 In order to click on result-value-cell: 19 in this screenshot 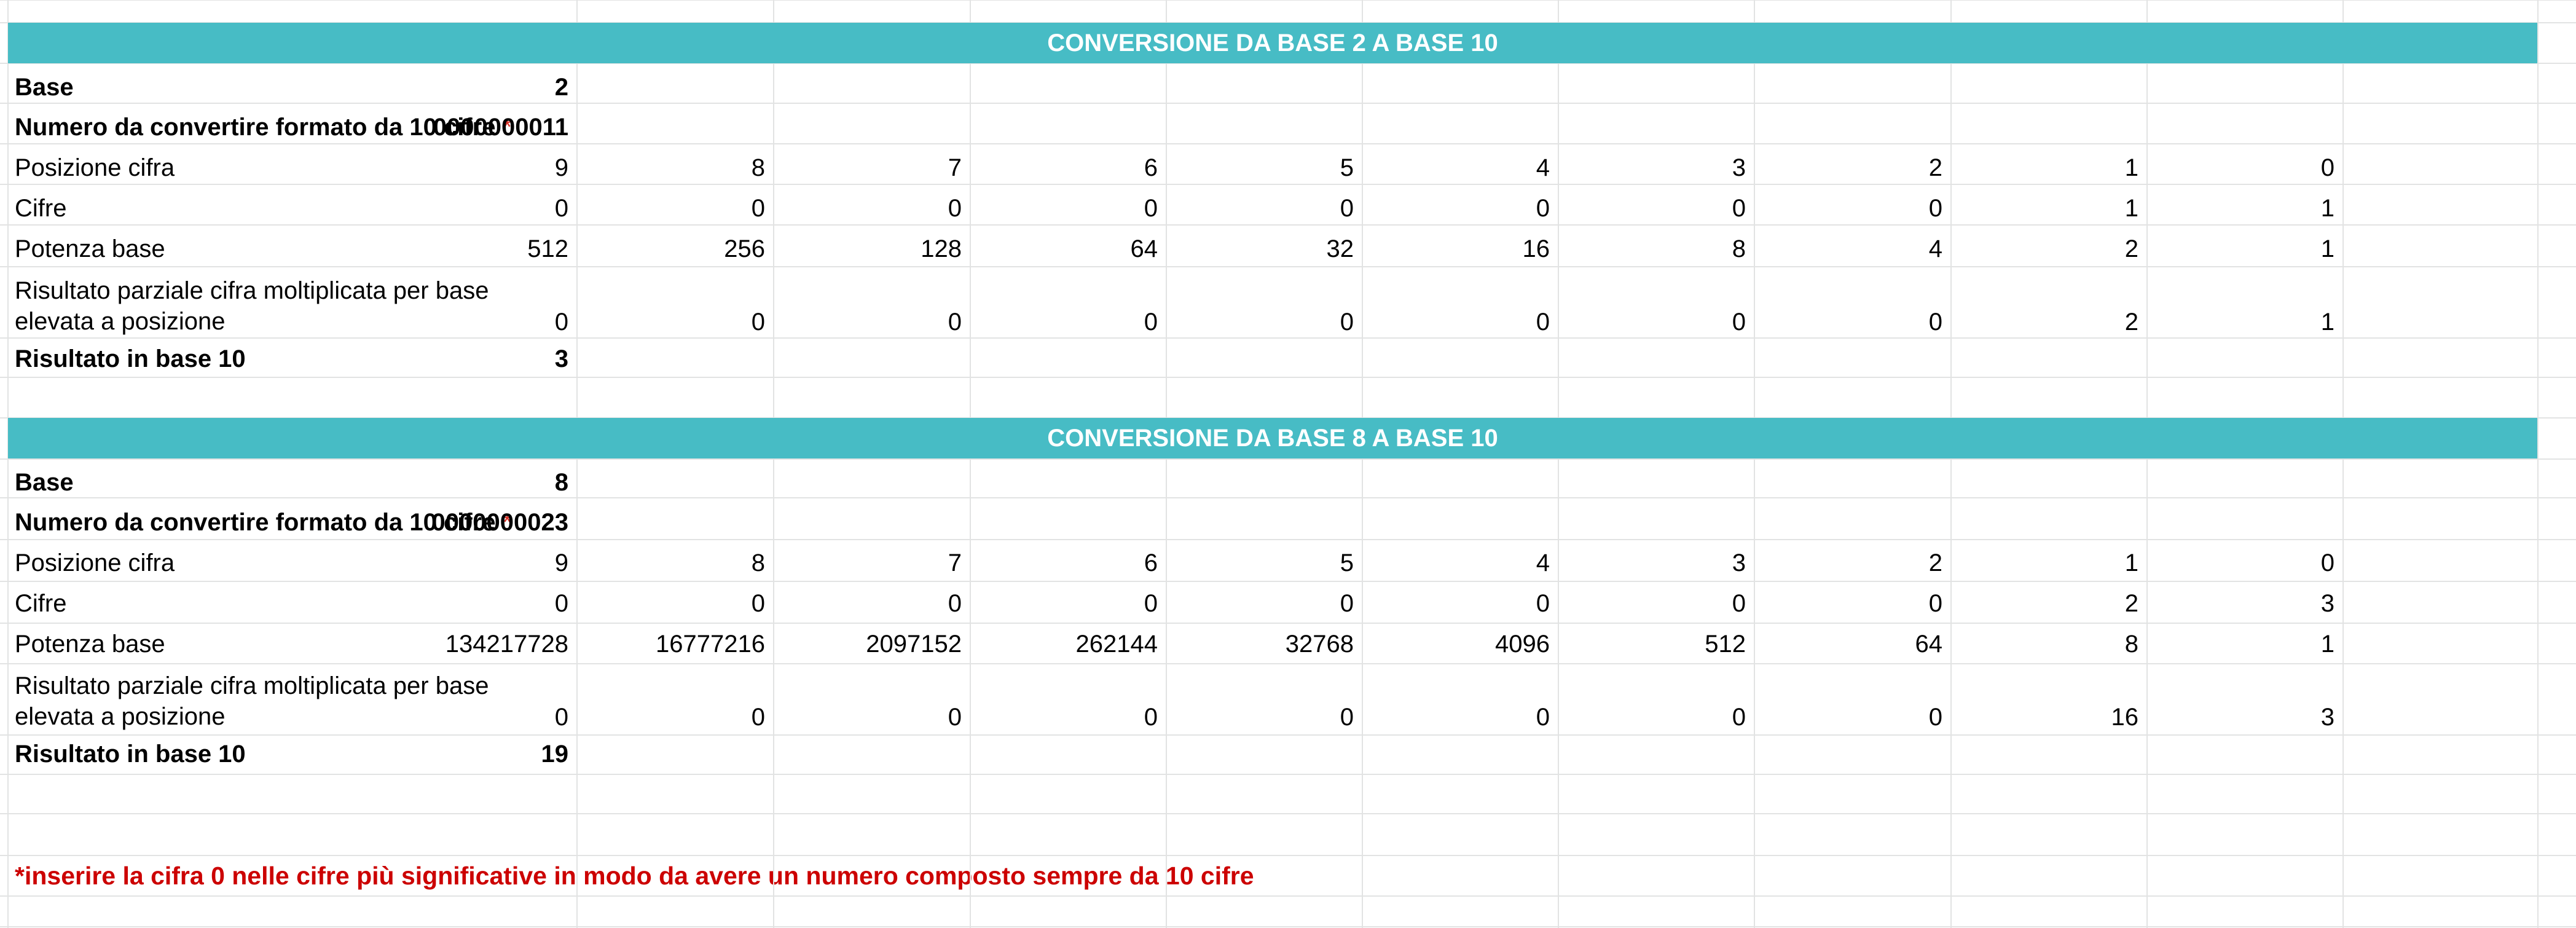, I will do `click(555, 754)`.